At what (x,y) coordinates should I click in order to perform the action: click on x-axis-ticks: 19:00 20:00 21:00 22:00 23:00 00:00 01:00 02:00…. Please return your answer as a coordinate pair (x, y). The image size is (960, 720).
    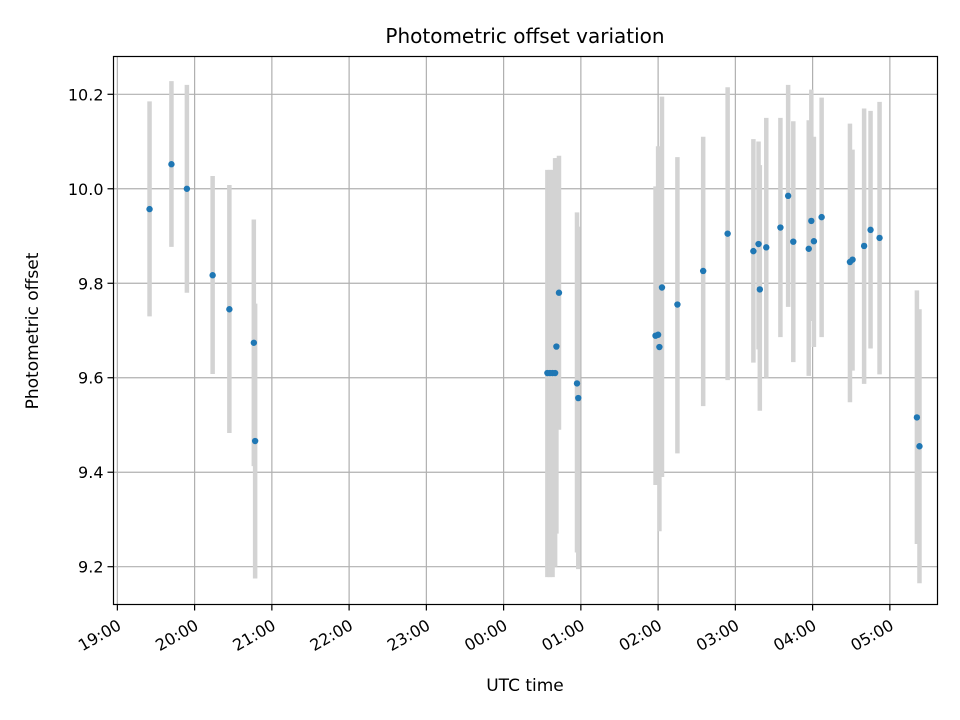
    Looking at the image, I should click on (486, 630).